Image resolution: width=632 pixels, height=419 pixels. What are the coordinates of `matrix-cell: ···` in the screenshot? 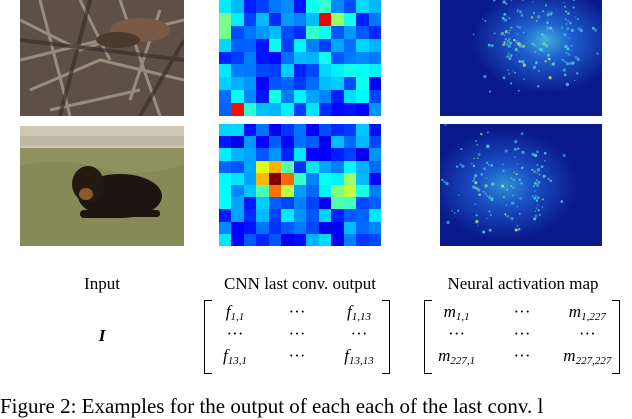 It's located at (522, 333).